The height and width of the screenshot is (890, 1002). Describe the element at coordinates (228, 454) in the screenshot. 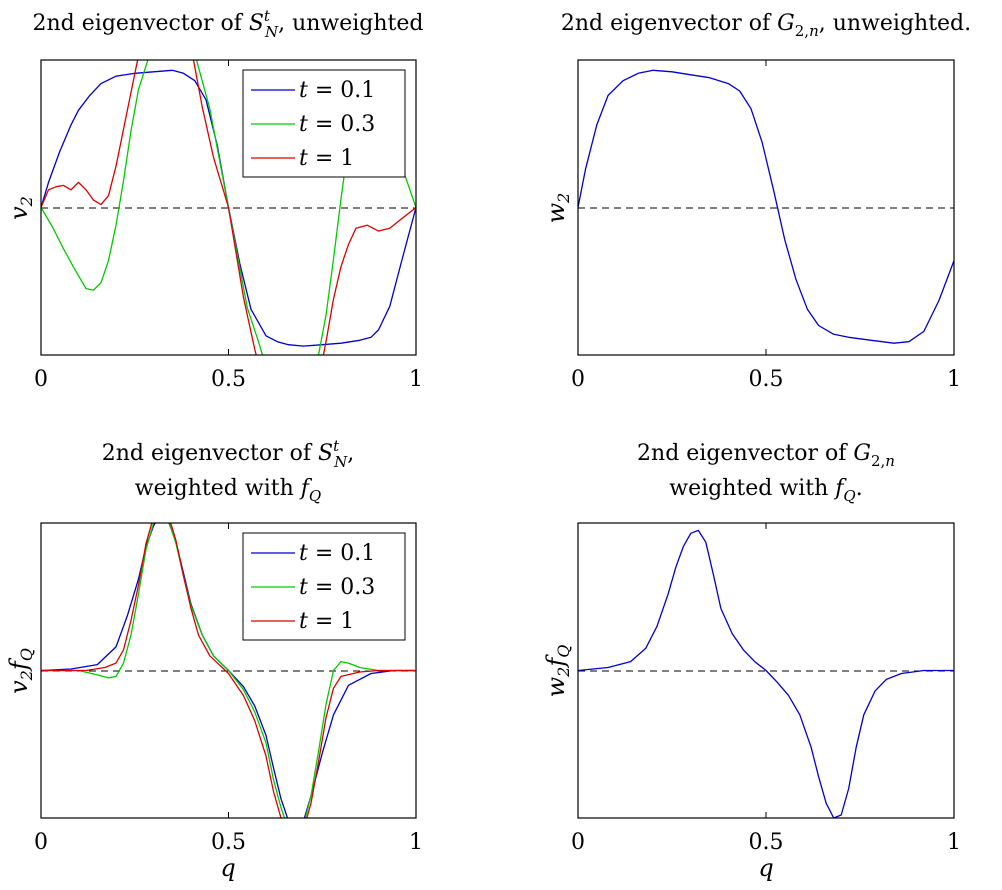

I see `chart-title-line: 2nd eigenvector of St N,` at that location.